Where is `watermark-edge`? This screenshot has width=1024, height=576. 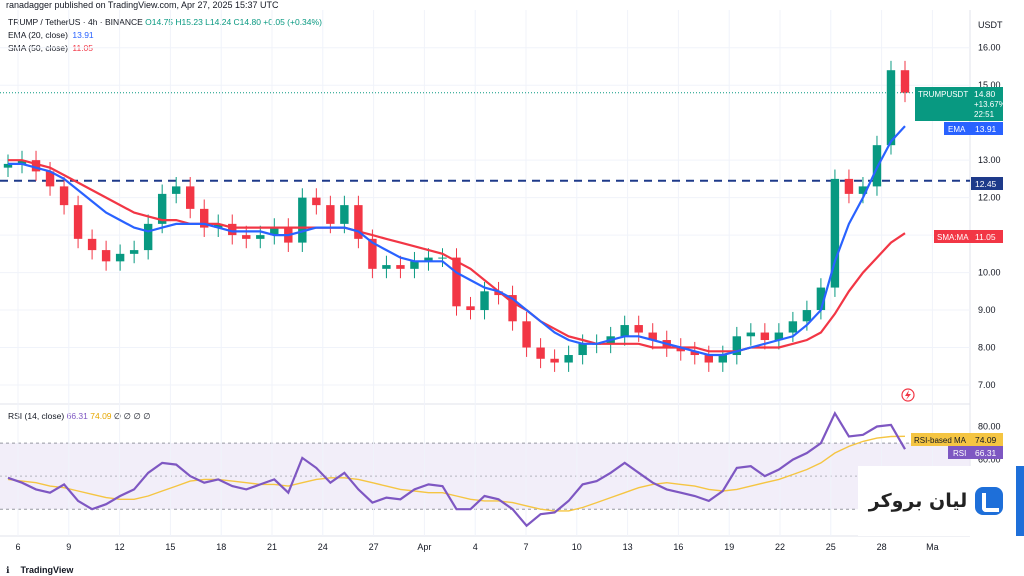
watermark-edge is located at coordinates (1020, 501).